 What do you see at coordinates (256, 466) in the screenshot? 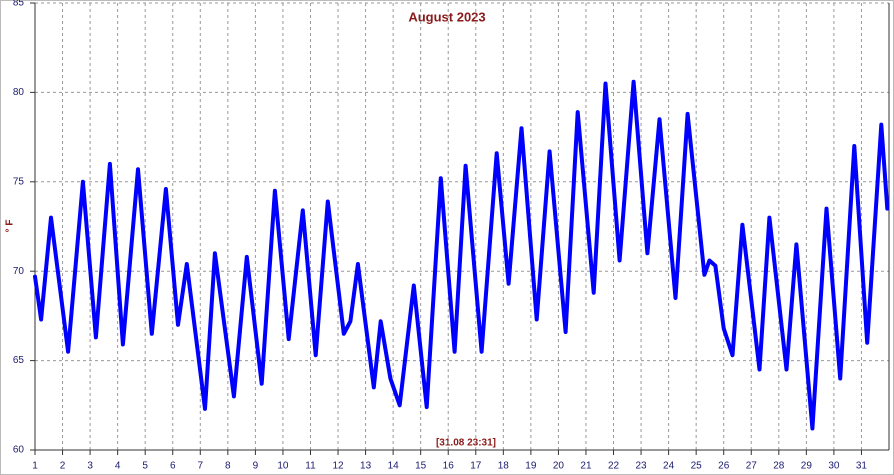
I see `x-tick-label: 9` at bounding box center [256, 466].